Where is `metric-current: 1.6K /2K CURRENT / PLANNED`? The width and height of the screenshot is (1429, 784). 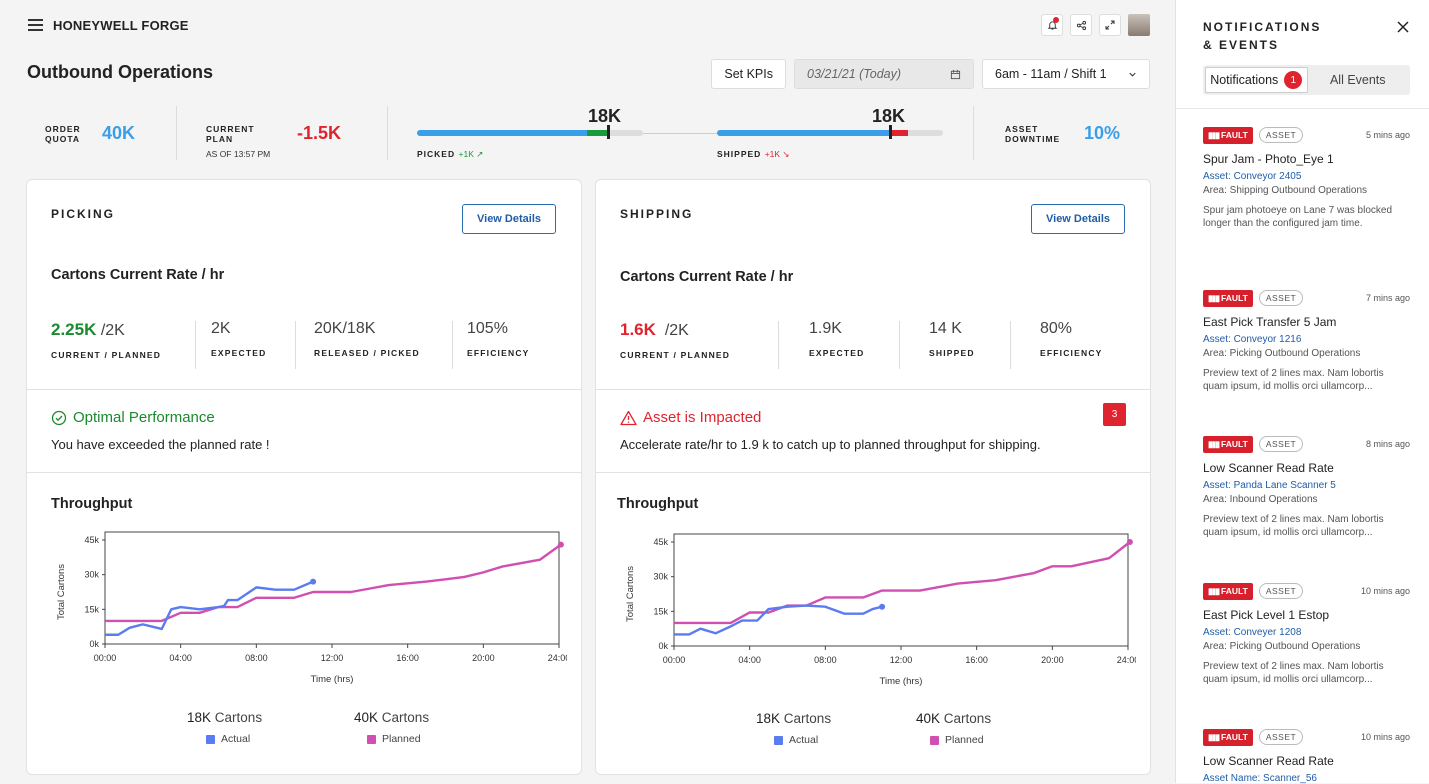 metric-current: 1.6K /2K CURRENT / PLANNED is located at coordinates (675, 340).